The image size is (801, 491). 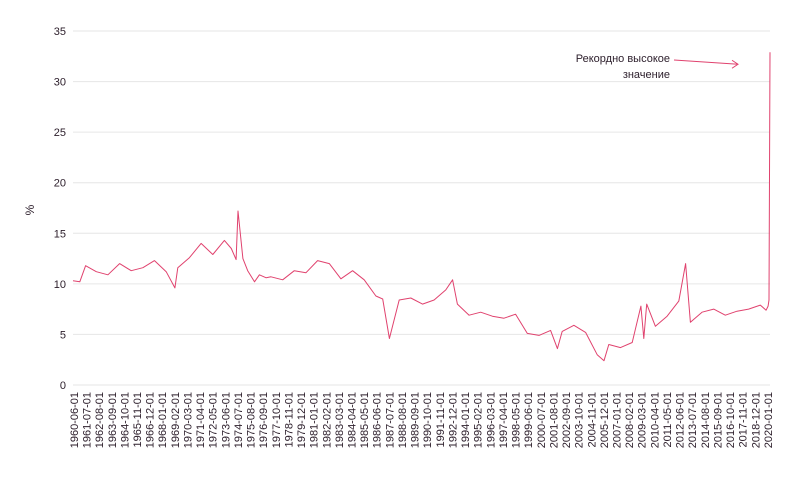 What do you see at coordinates (693, 420) in the screenshot?
I see `x-tick-label: 2013-07-01` at bounding box center [693, 420].